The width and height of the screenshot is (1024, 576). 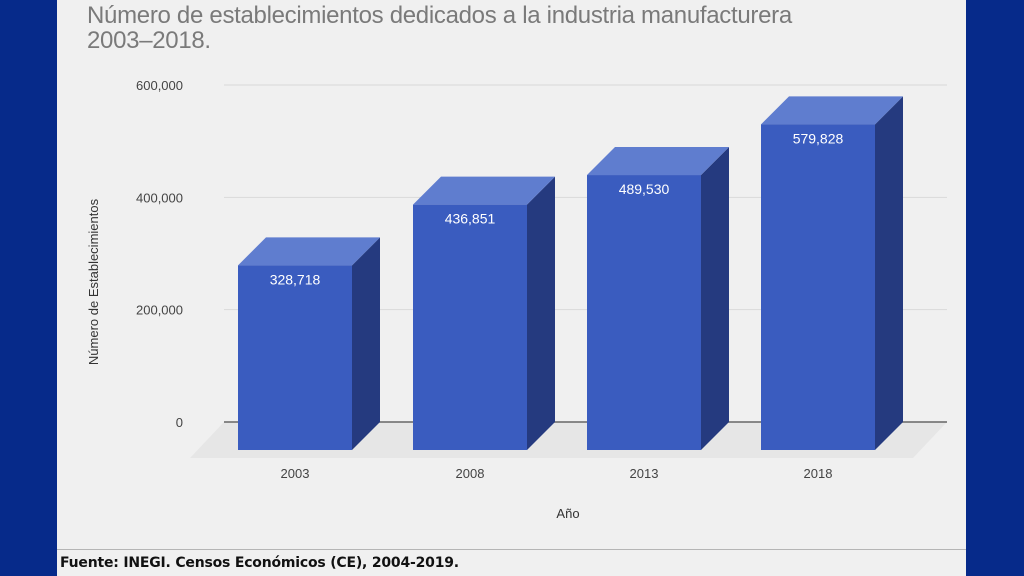 I want to click on x-tick-label: 2003, so click(x=295, y=473).